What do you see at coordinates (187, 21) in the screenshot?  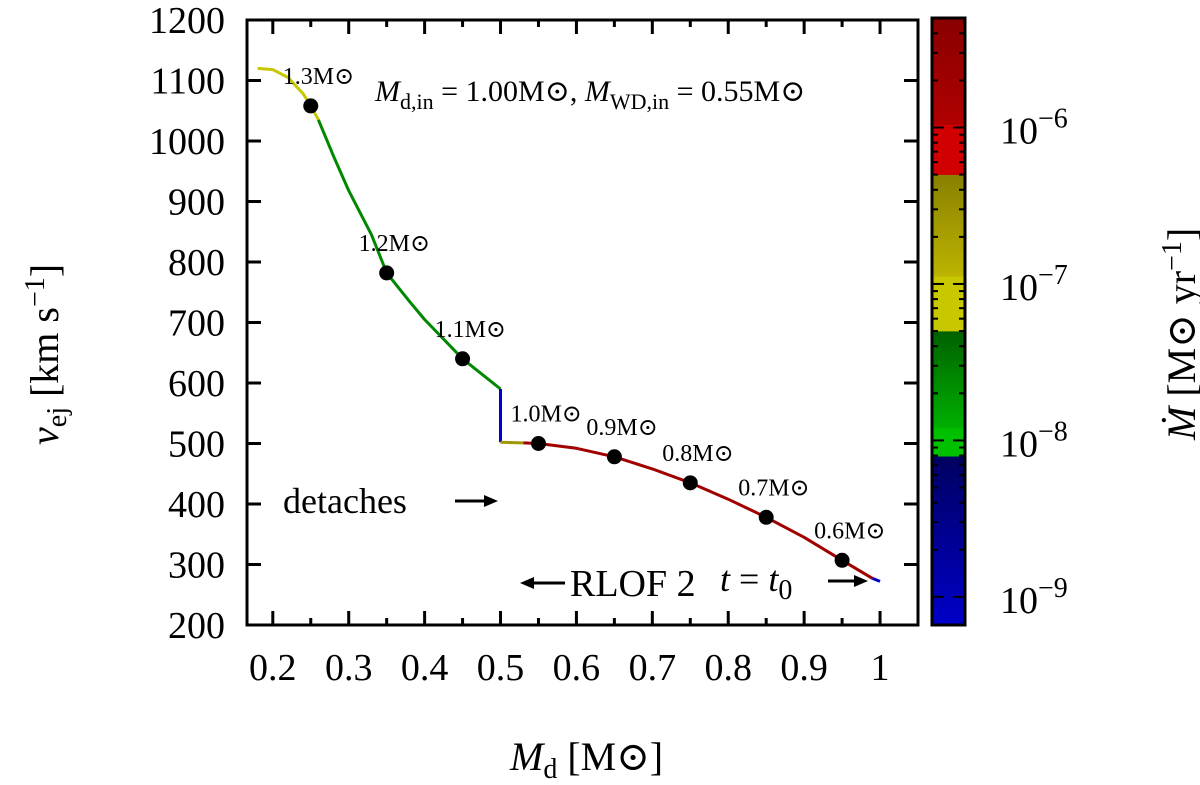 I see `y-tick-label: 1200` at bounding box center [187, 21].